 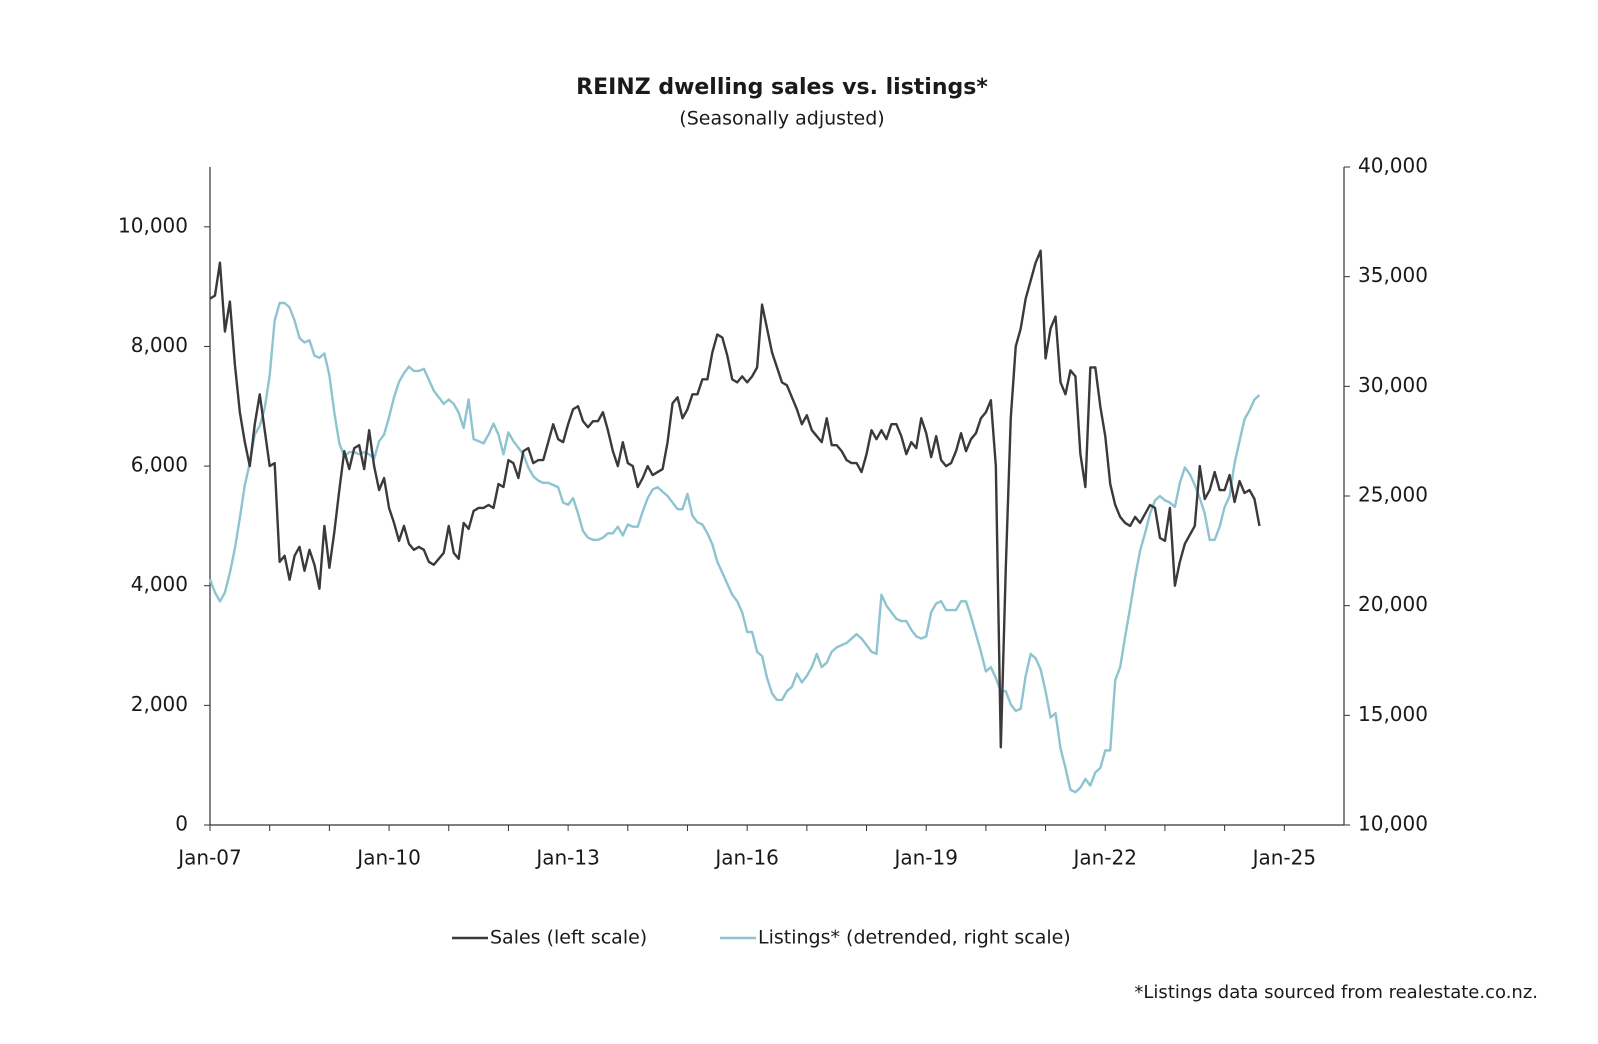 What do you see at coordinates (159, 584) in the screenshot?
I see `y-tick-label: 4,000` at bounding box center [159, 584].